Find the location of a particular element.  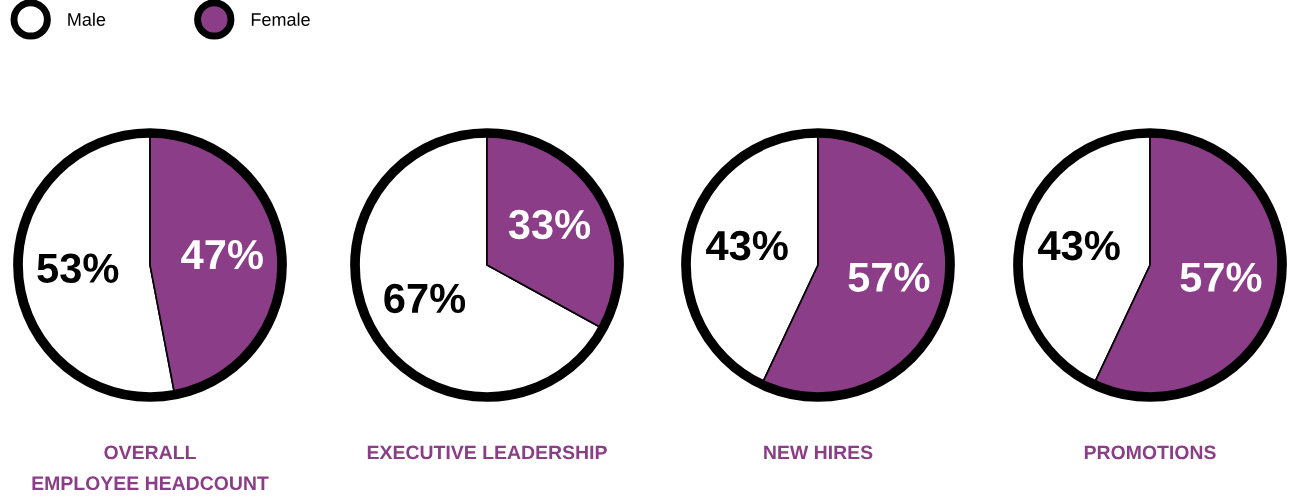

text: OVERALL EMPLOYEE HEADCOUNT is located at coordinates (150, 468).